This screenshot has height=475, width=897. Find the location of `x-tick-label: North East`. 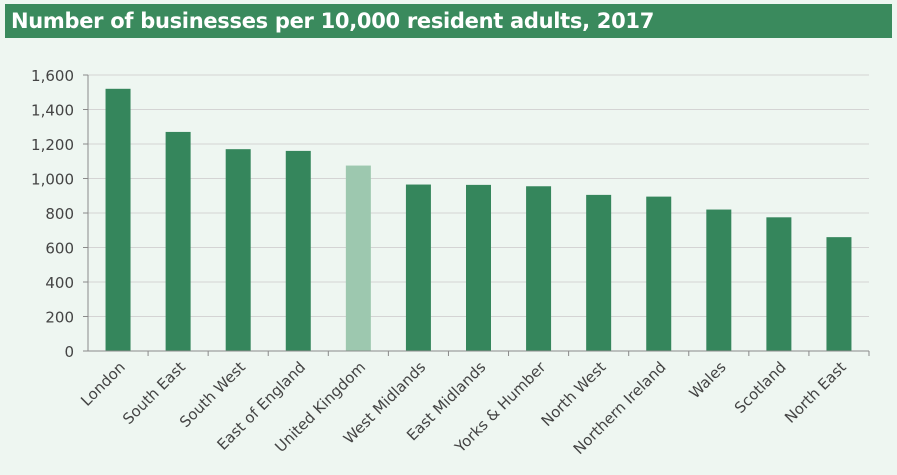

x-tick-label: North East is located at coordinates (815, 392).